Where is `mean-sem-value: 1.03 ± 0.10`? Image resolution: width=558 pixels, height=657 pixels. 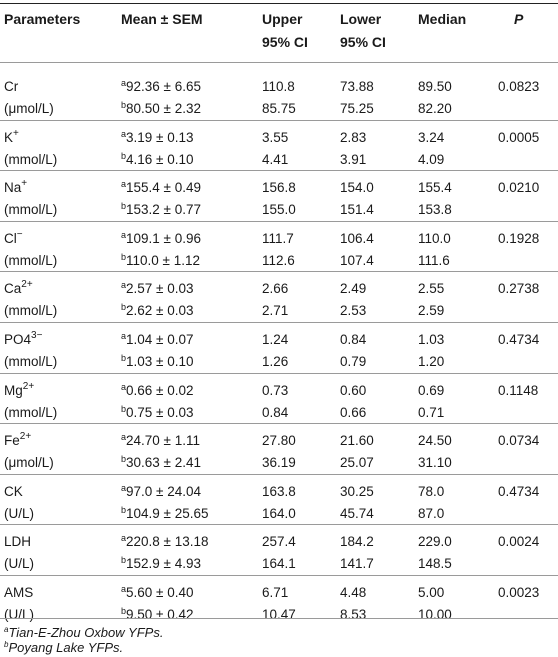
mean-sem-value: 1.03 ± 0.10 is located at coordinates (160, 361).